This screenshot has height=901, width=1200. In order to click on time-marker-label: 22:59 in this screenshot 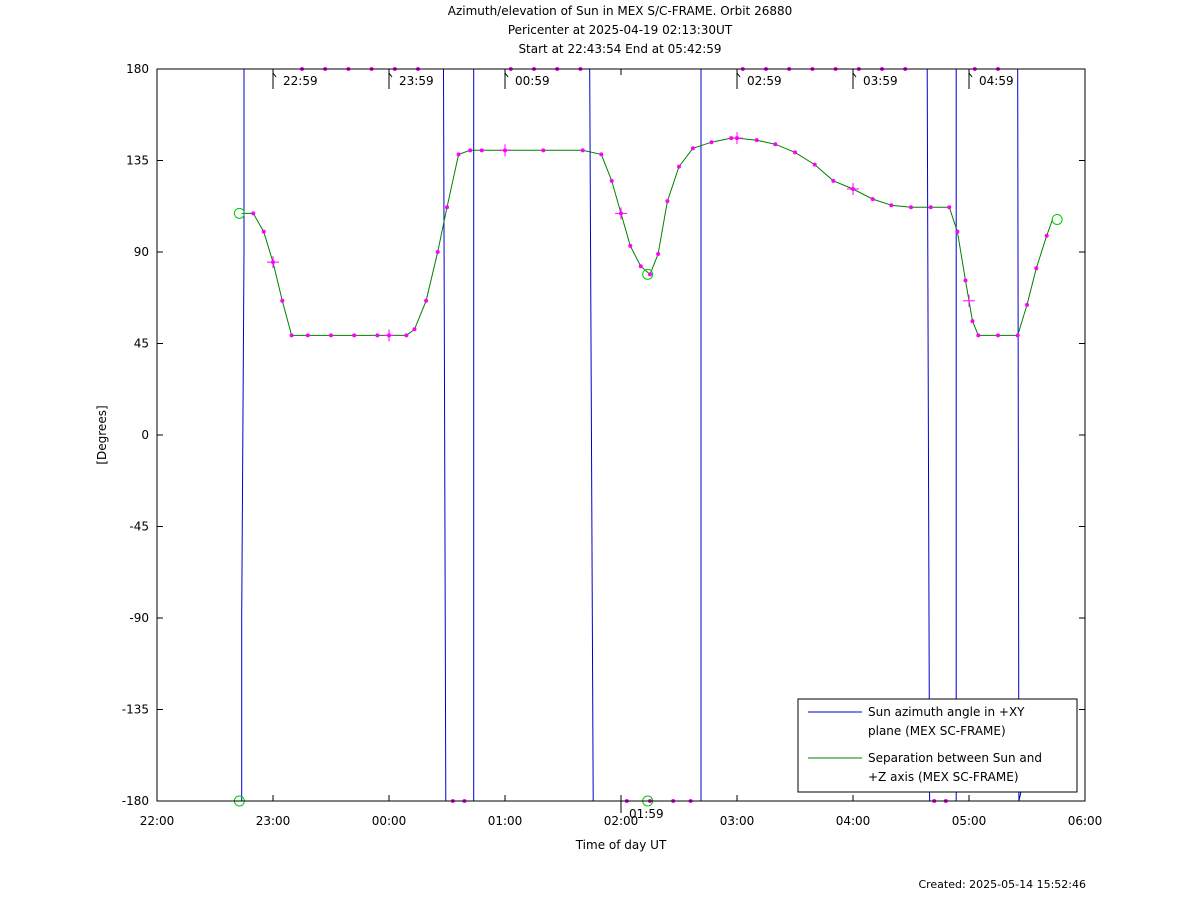, I will do `click(300, 81)`.